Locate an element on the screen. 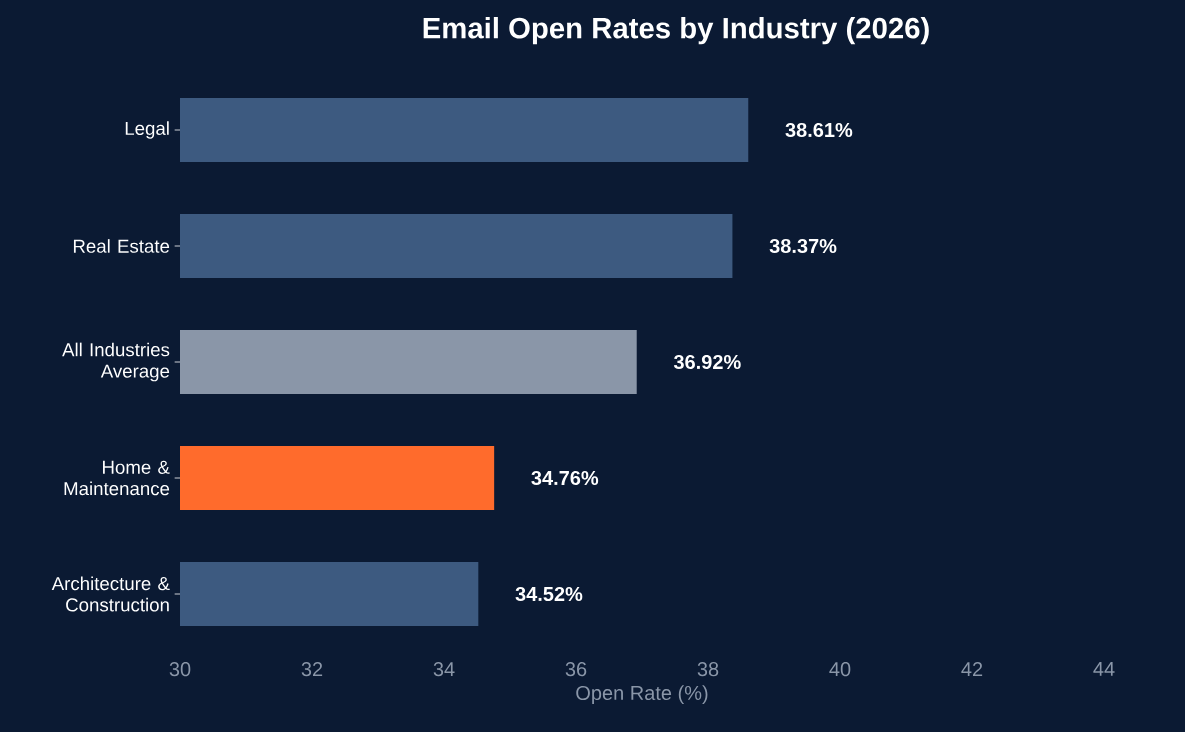  data-label: 38.37% is located at coordinates (803, 246).